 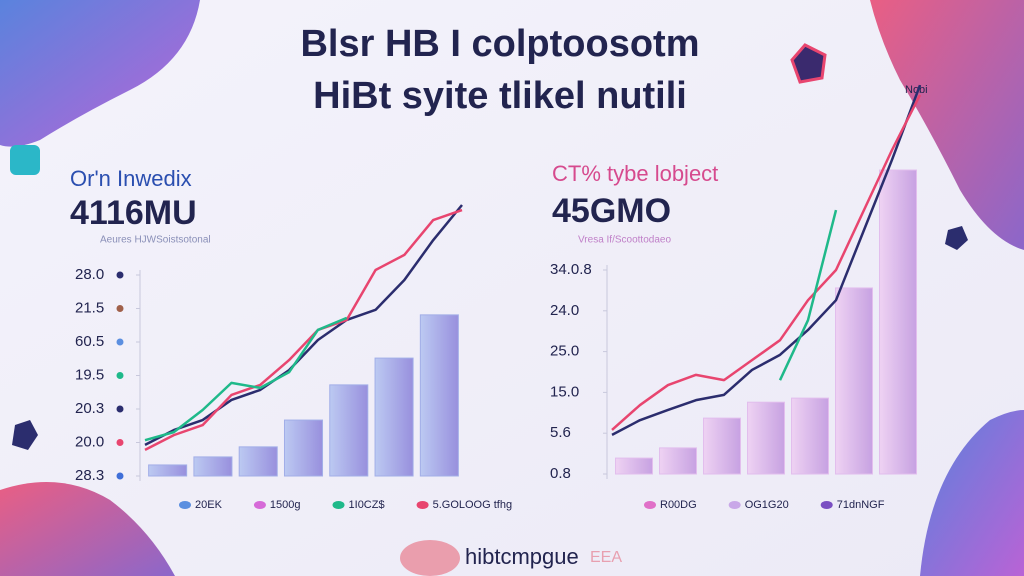 I want to click on legend-label: 5.GOLOOG tfhg, so click(x=472, y=505).